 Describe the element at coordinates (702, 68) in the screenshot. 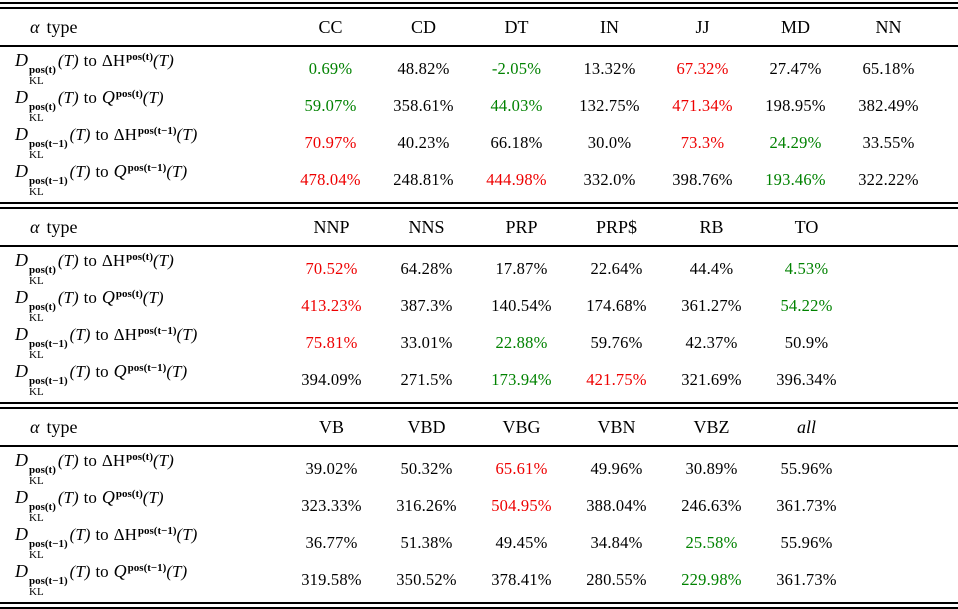

I see `value-cell: 67.32%` at that location.